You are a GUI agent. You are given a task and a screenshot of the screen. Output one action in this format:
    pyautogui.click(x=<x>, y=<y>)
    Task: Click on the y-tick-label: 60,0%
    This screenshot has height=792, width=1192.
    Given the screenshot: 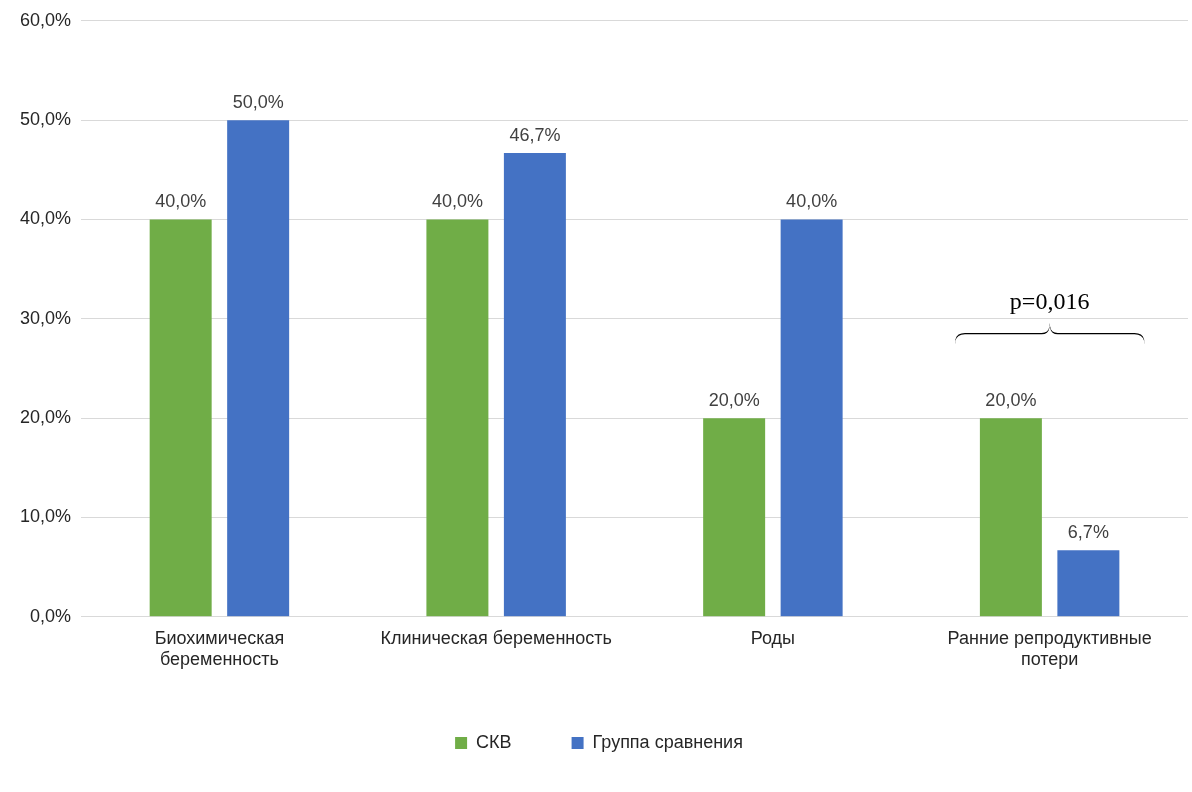 What is the action you would take?
    pyautogui.click(x=45, y=19)
    